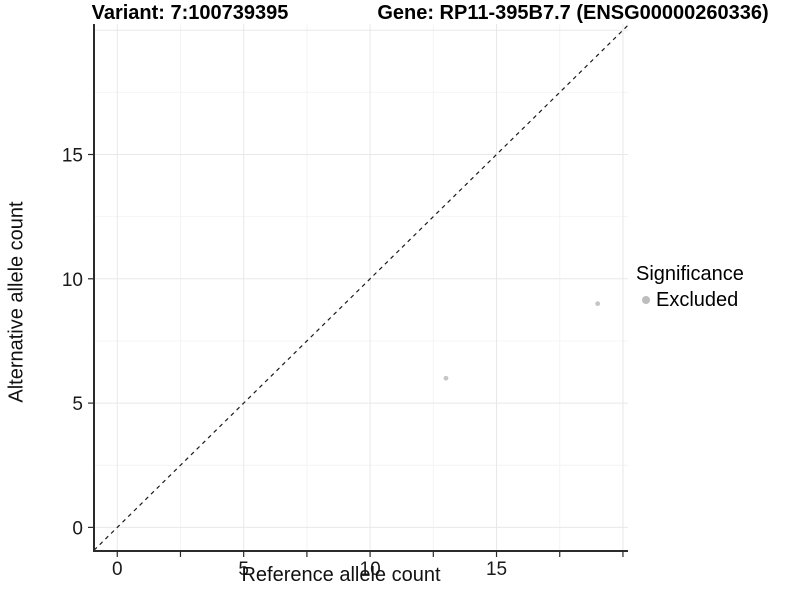  I want to click on legend: Significance Excluded, so click(690, 287).